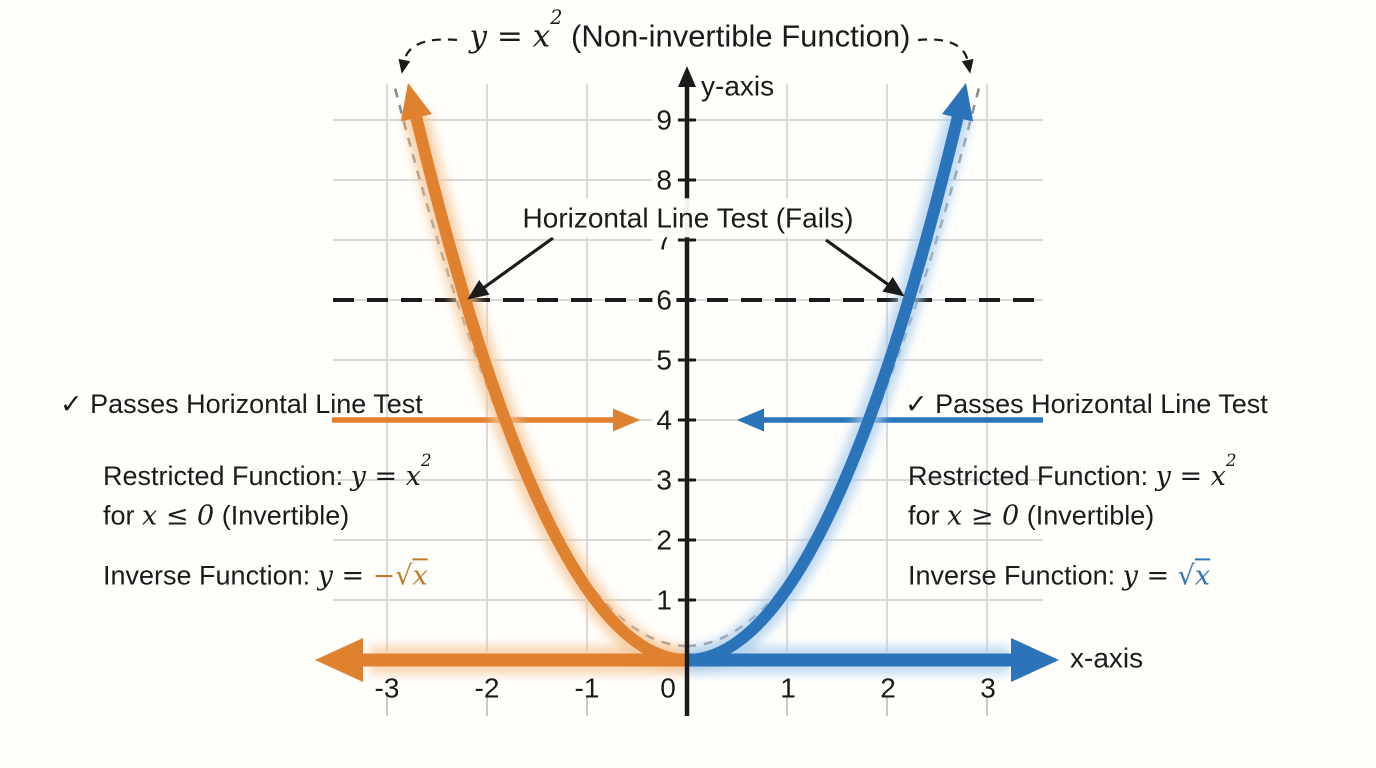  What do you see at coordinates (664, 600) in the screenshot?
I see `y-tick-1: 1` at bounding box center [664, 600].